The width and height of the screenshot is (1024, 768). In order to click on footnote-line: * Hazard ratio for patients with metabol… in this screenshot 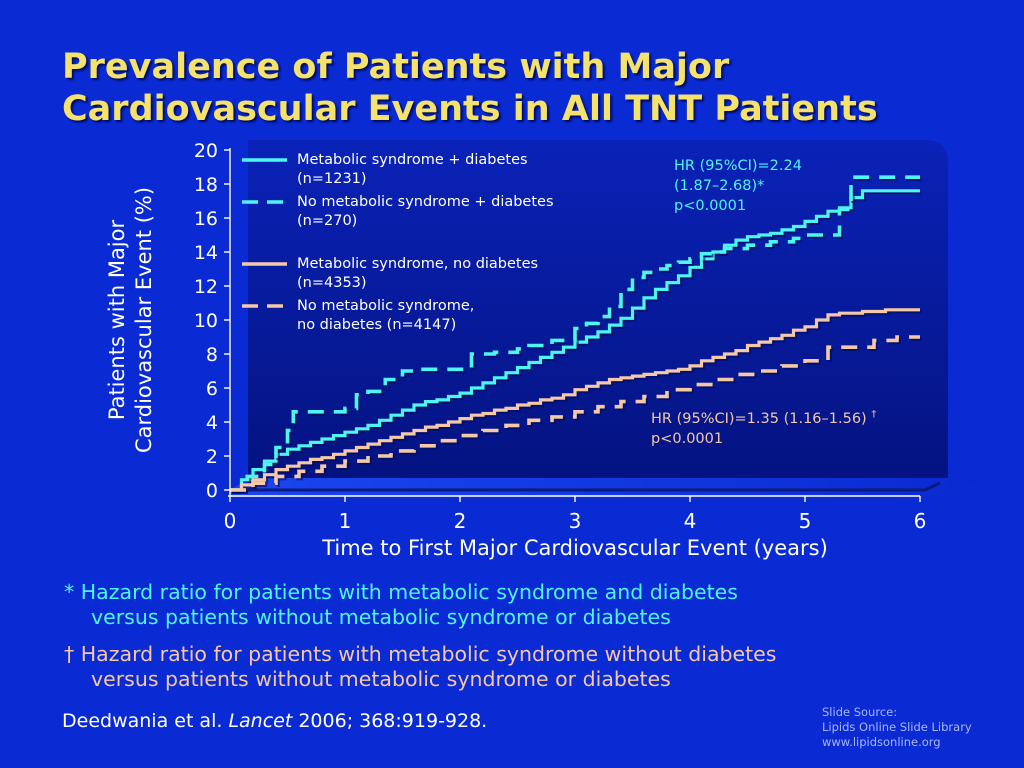, I will do `click(401, 592)`.